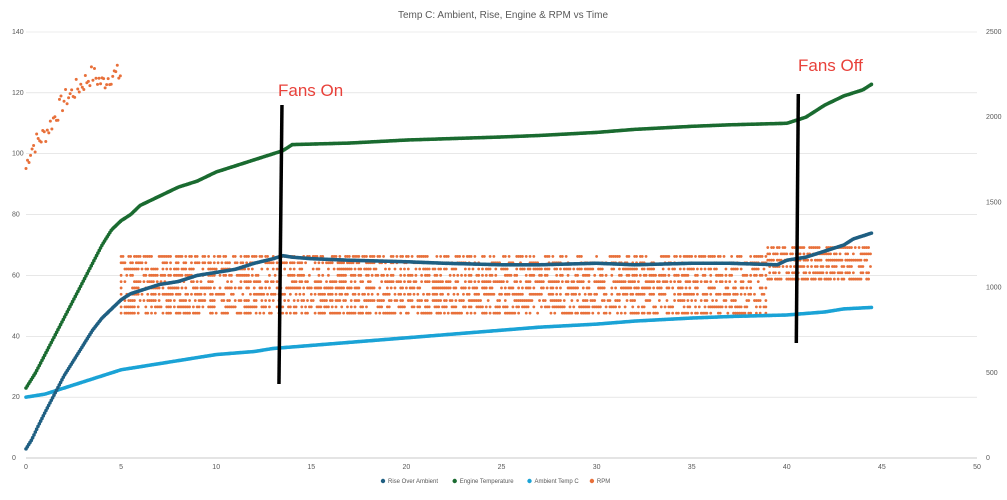  I want to click on legend-label: Ambient Temp C, so click(557, 482).